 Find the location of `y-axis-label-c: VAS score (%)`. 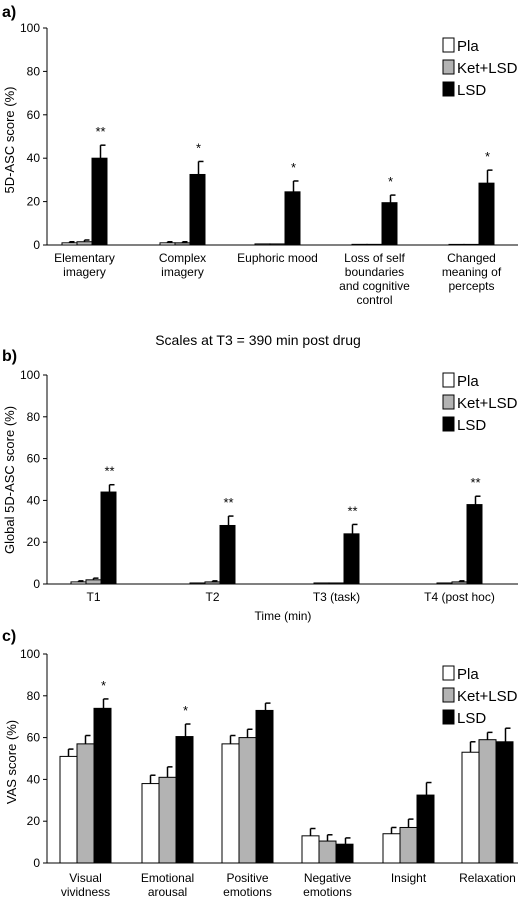

y-axis-label-c: VAS score (%) is located at coordinates (11, 762).